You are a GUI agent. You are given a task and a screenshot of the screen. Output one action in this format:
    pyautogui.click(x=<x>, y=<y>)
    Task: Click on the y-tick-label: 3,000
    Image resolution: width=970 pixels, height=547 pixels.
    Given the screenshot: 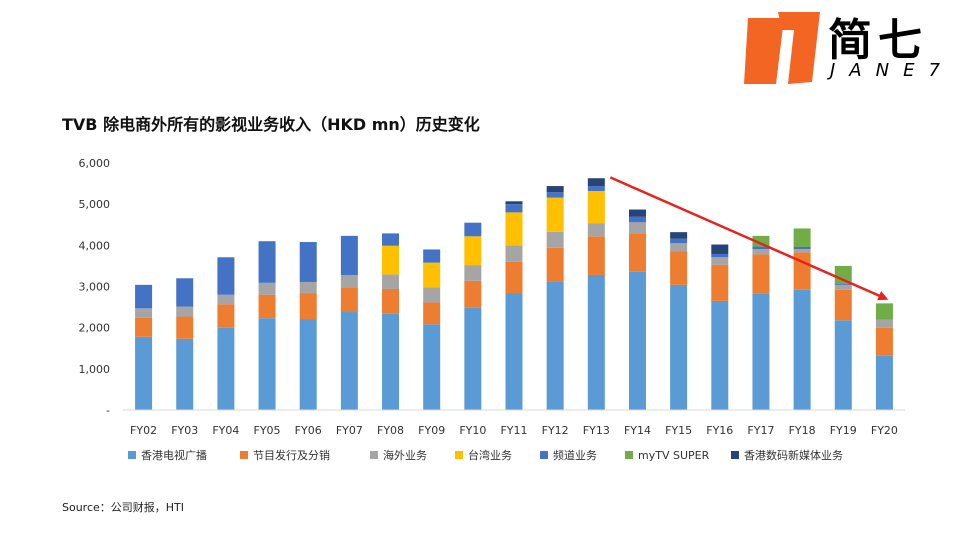 What is the action you would take?
    pyautogui.click(x=95, y=287)
    